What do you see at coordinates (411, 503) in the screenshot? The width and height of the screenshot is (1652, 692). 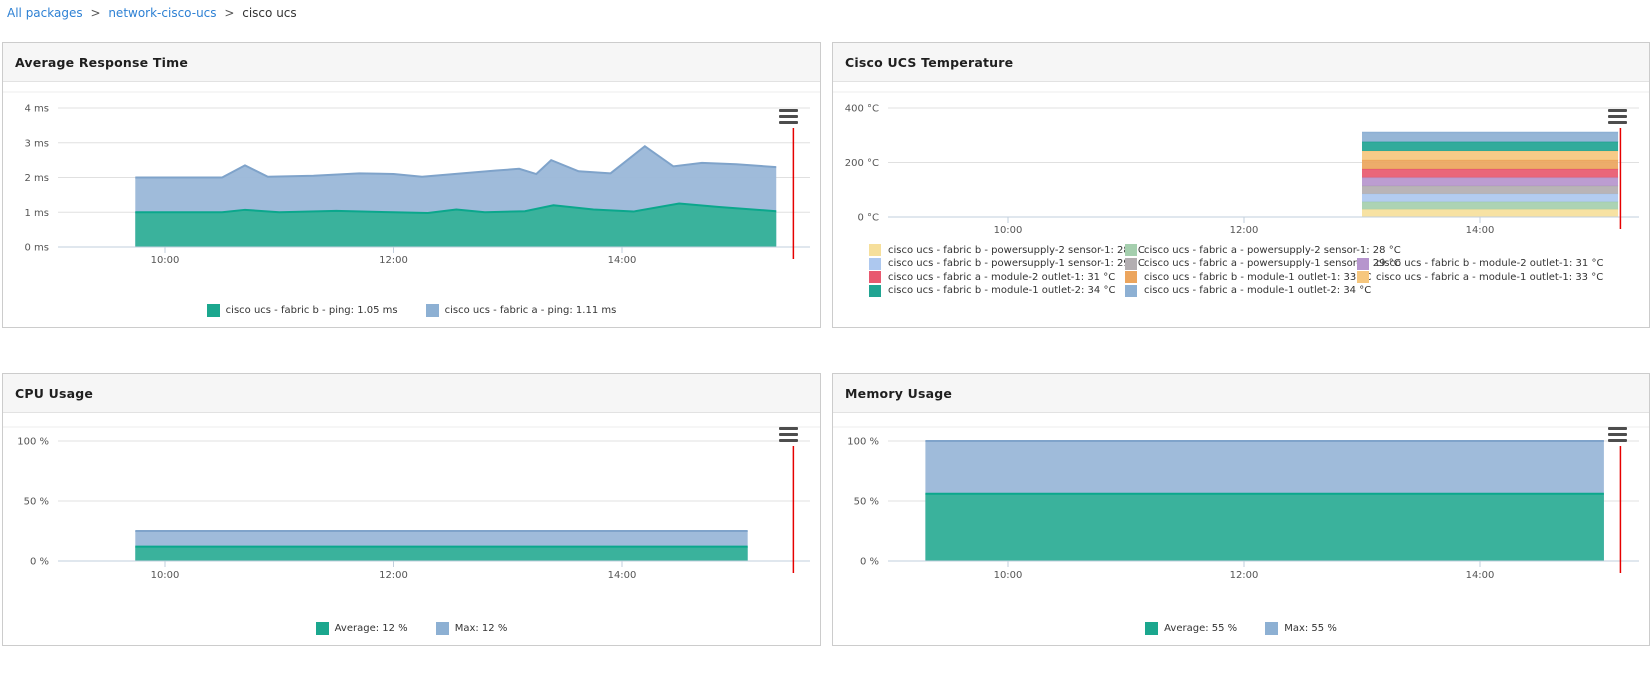 I see `cpu-usage-chart: 0 % 50 % 100 % 10:00 12:00 14:00` at bounding box center [411, 503].